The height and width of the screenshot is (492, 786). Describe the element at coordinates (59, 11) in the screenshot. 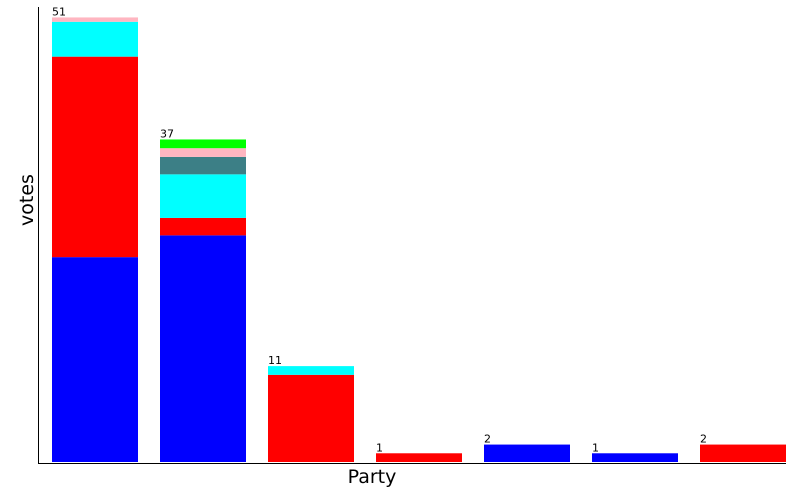

I see `bar-total-label-1: 51` at that location.